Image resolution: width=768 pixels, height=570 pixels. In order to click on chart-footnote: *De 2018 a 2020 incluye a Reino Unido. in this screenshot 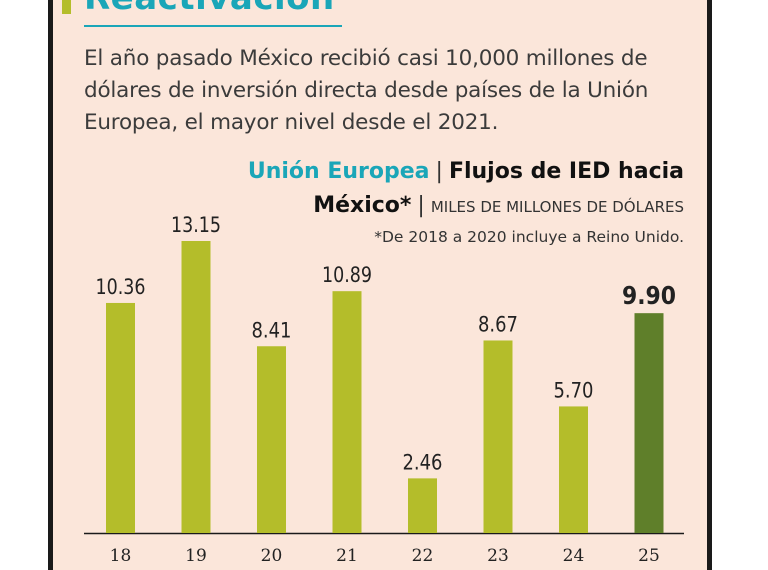, I will do `click(529, 237)`.